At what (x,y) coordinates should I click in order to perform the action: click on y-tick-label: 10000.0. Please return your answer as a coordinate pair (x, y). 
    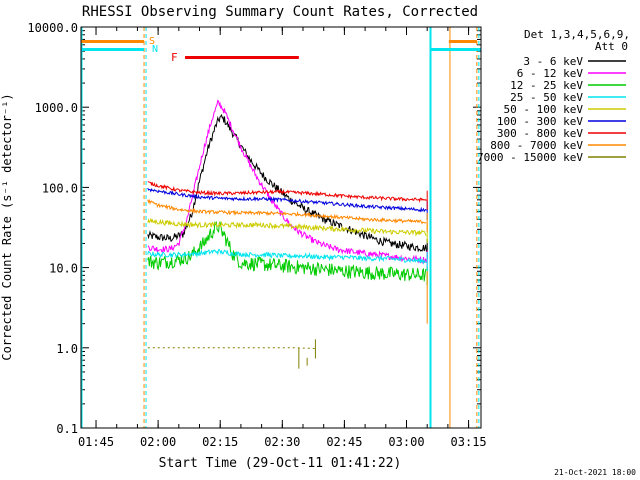
    Looking at the image, I should click on (52, 28).